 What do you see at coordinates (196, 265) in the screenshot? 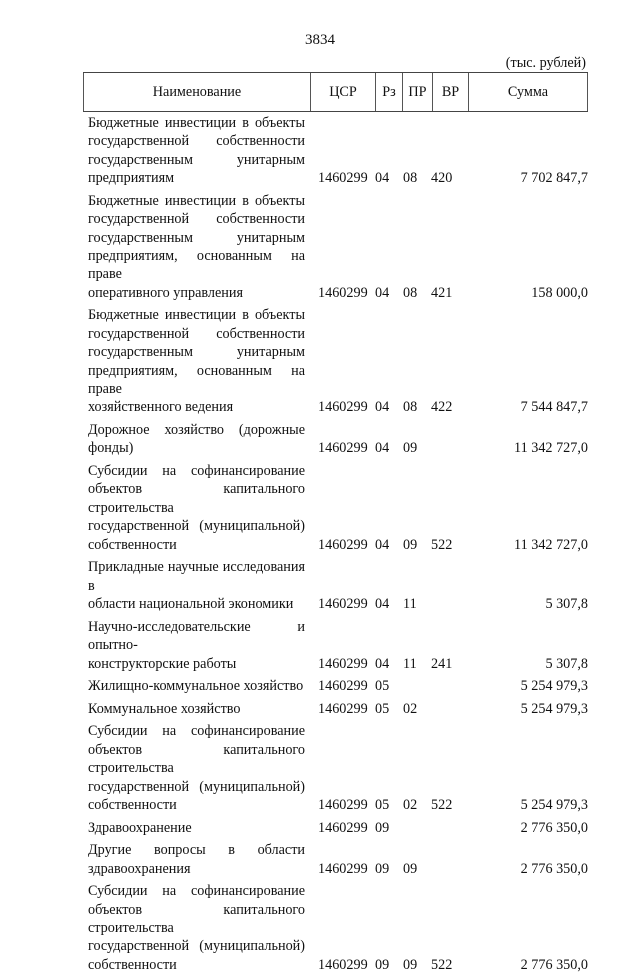
I see `row-name-line: предприятиям, основанным на праве` at bounding box center [196, 265].